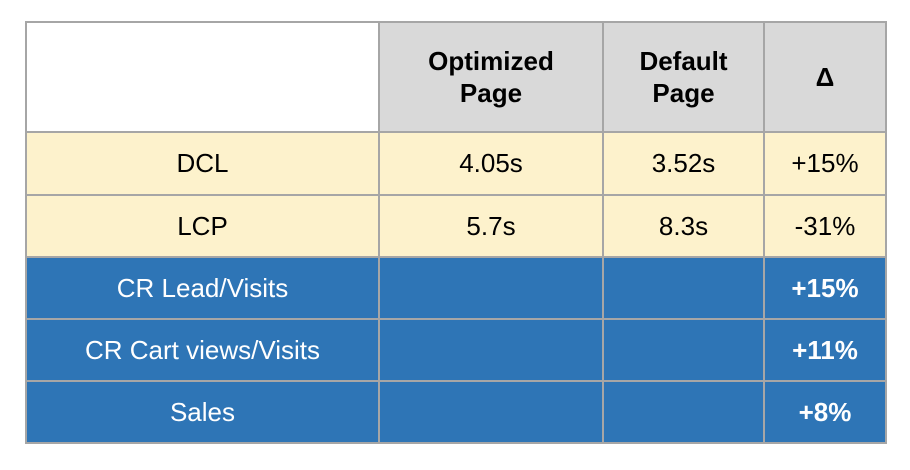 The width and height of the screenshot is (910, 470). What do you see at coordinates (825, 226) in the screenshot?
I see `lcp-delta-value: -31%` at bounding box center [825, 226].